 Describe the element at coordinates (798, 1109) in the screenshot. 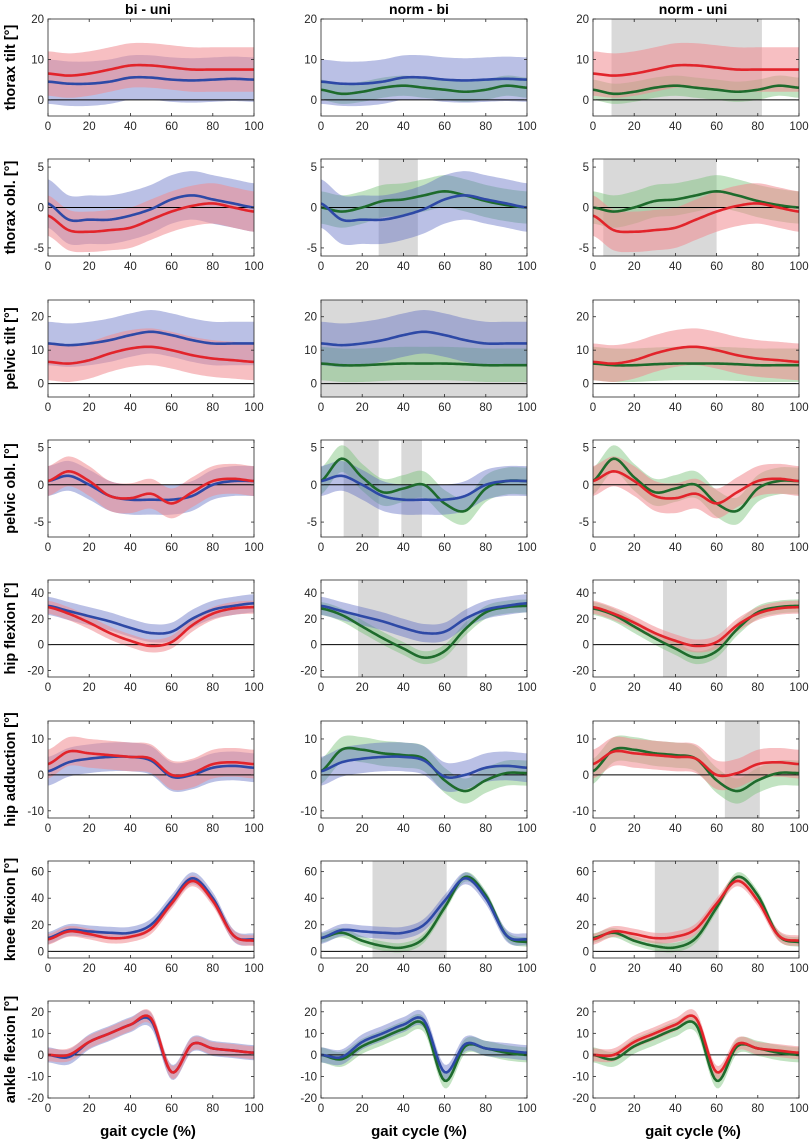

I see `x-tick-label: 100` at that location.